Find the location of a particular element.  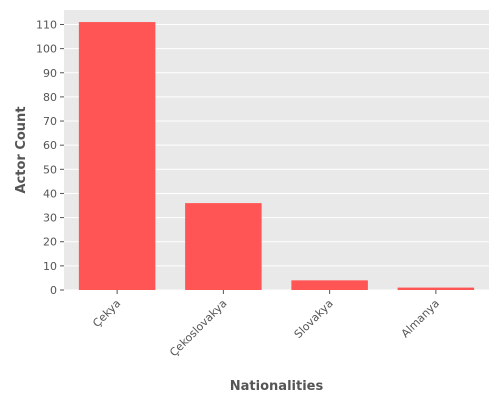

x-axis-label: Nationalities is located at coordinates (277, 386).